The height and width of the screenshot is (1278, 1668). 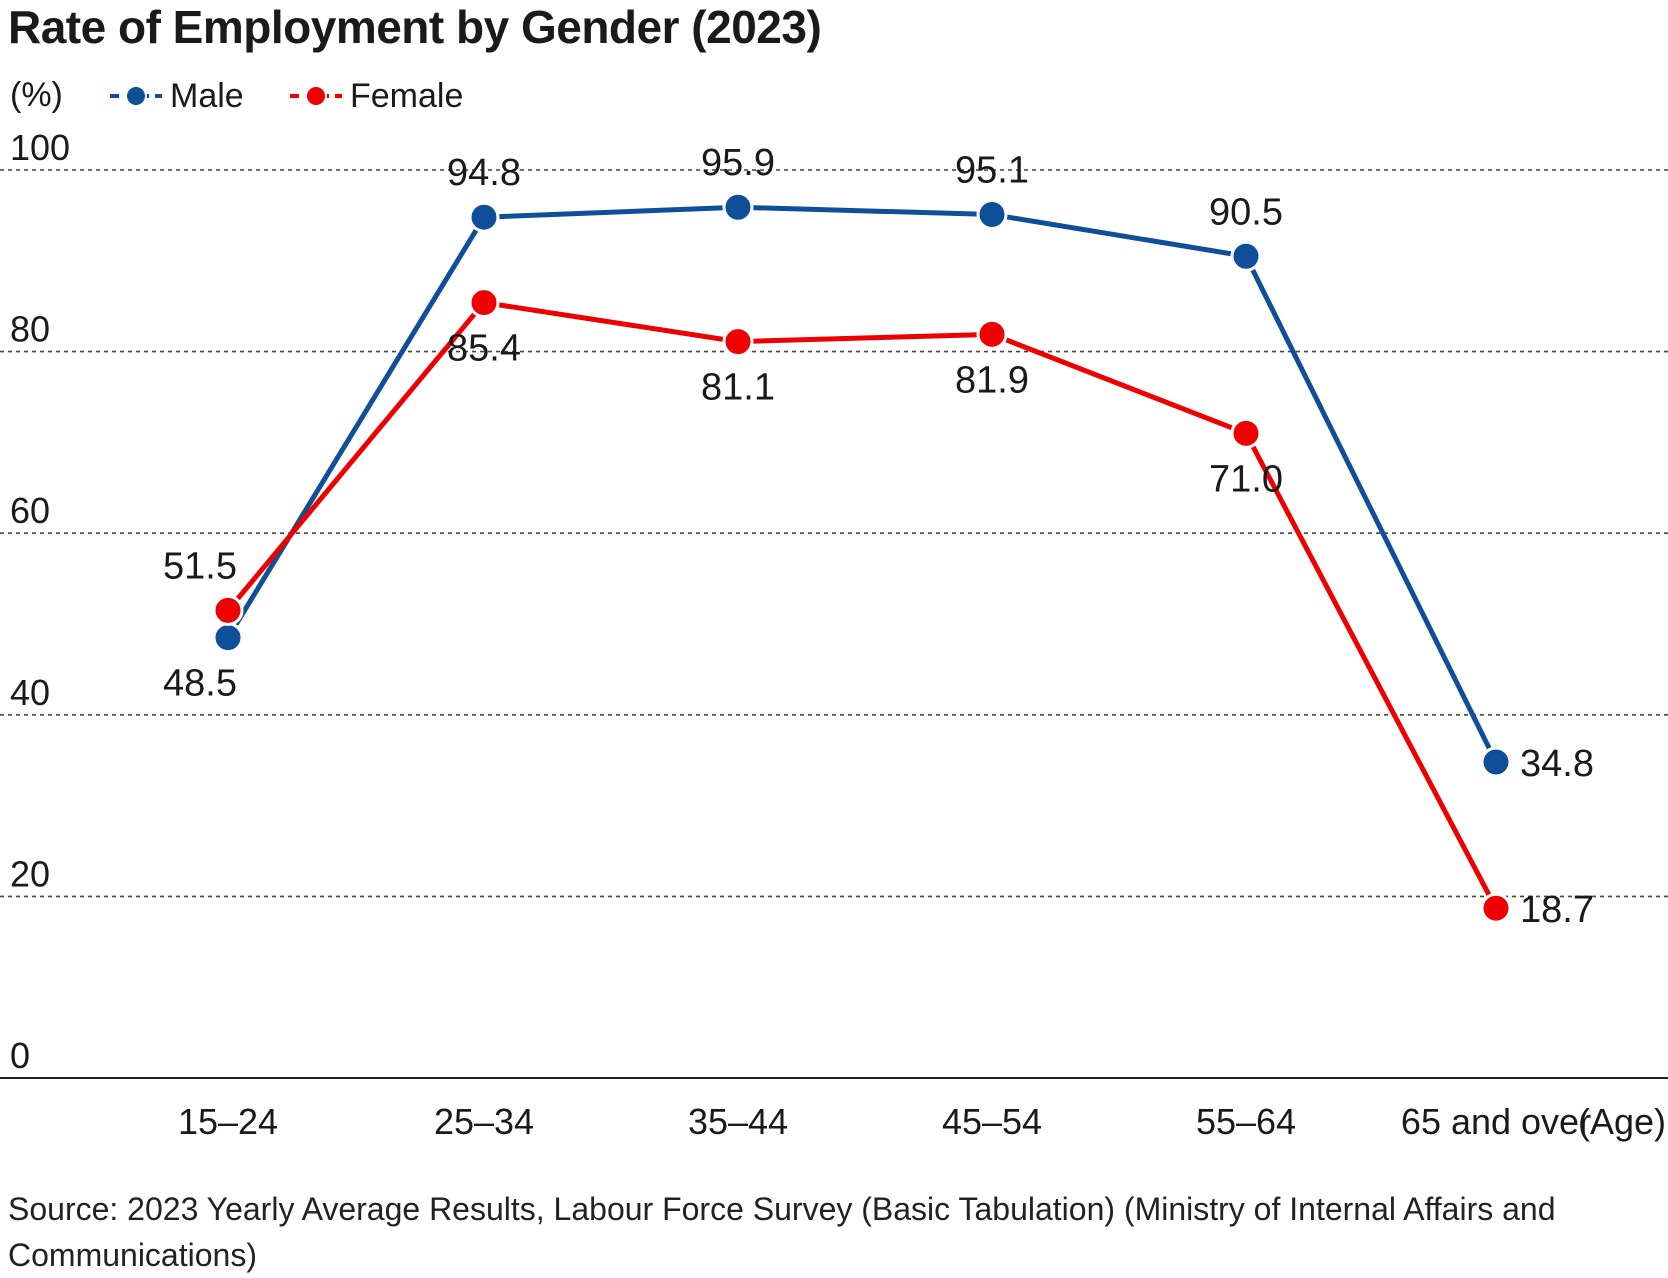 I want to click on x-tick-label-5: 65 and over, so click(x=1496, y=1121).